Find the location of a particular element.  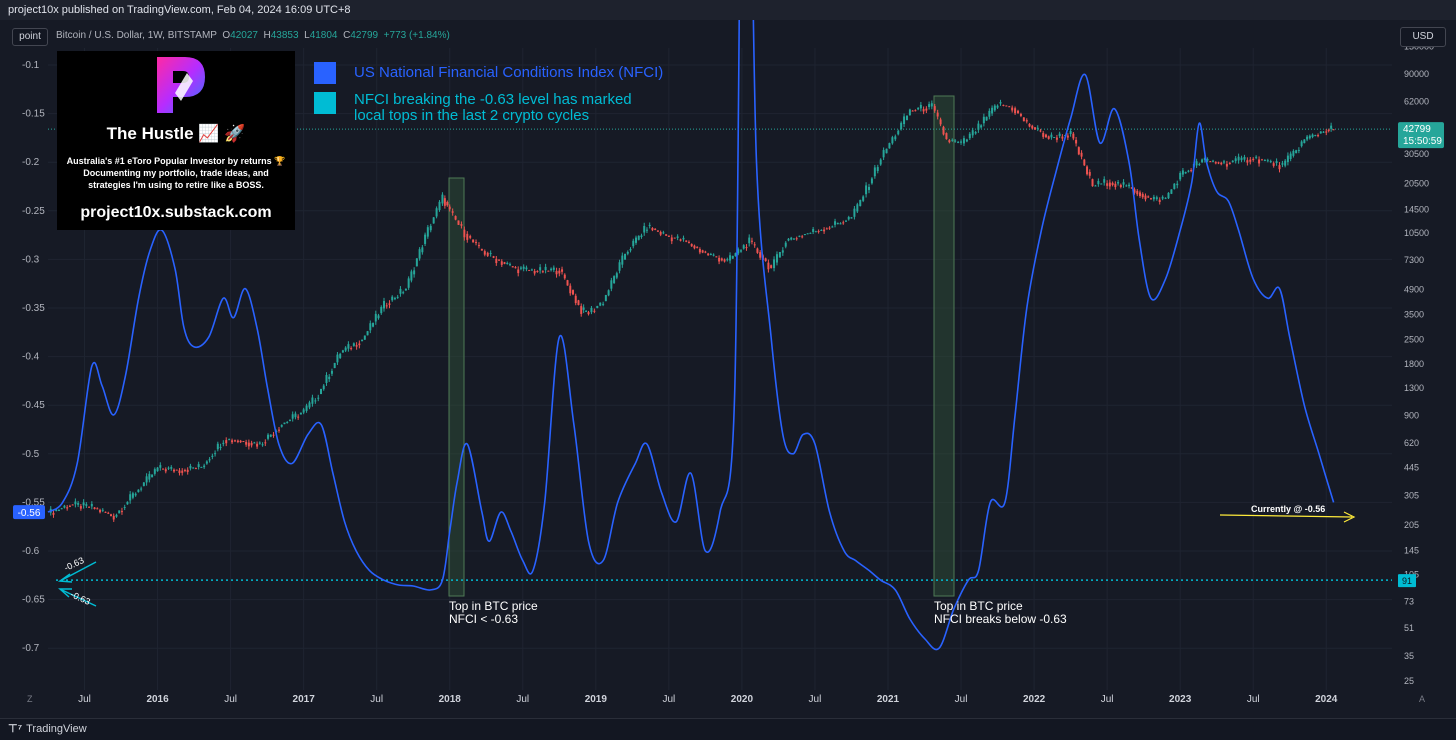

left-axis-tick: -0.4 is located at coordinates (31, 357).